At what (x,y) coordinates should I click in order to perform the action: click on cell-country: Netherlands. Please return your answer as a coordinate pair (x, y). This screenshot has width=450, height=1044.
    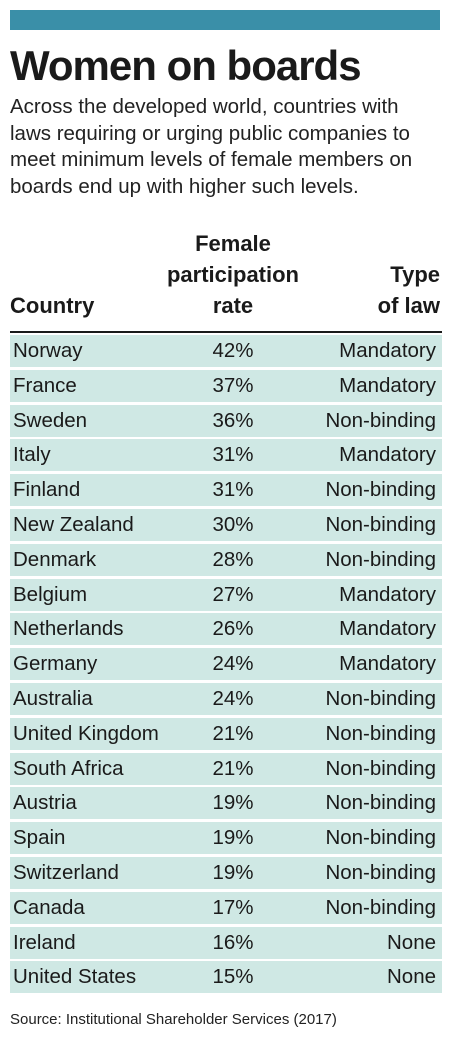
    Looking at the image, I should click on (68, 629).